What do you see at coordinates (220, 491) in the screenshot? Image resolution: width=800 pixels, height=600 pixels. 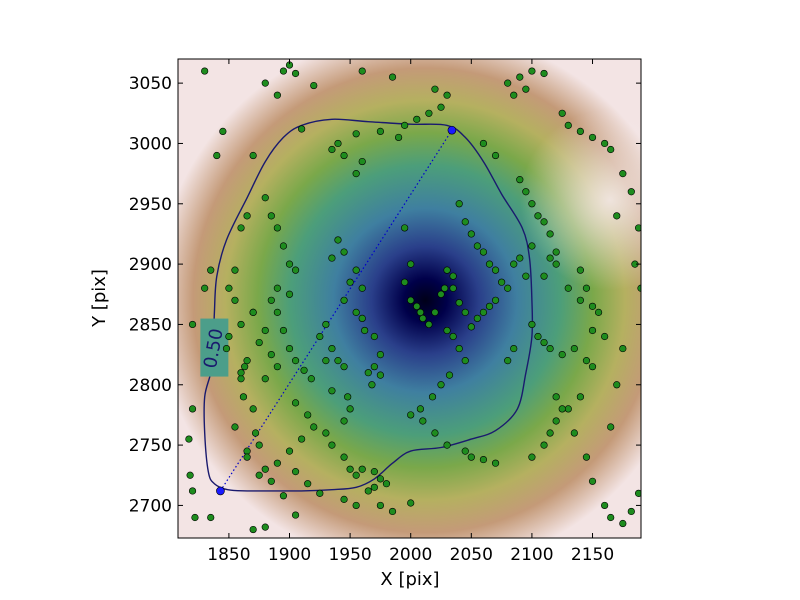 I see `major-axis-endpoint` at bounding box center [220, 491].